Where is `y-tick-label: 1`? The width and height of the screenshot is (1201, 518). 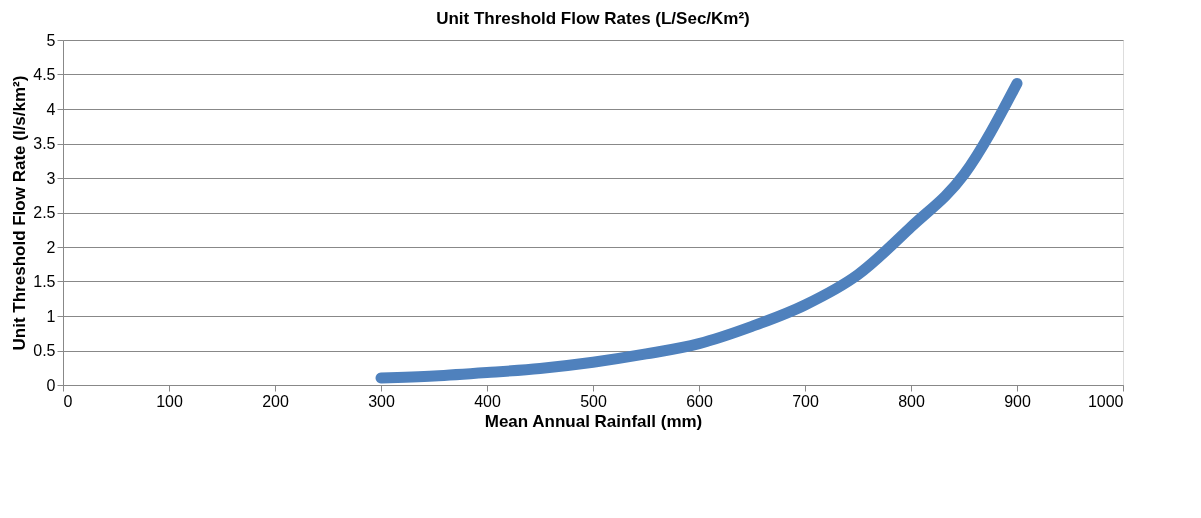
y-tick-label: 1 is located at coordinates (51, 316).